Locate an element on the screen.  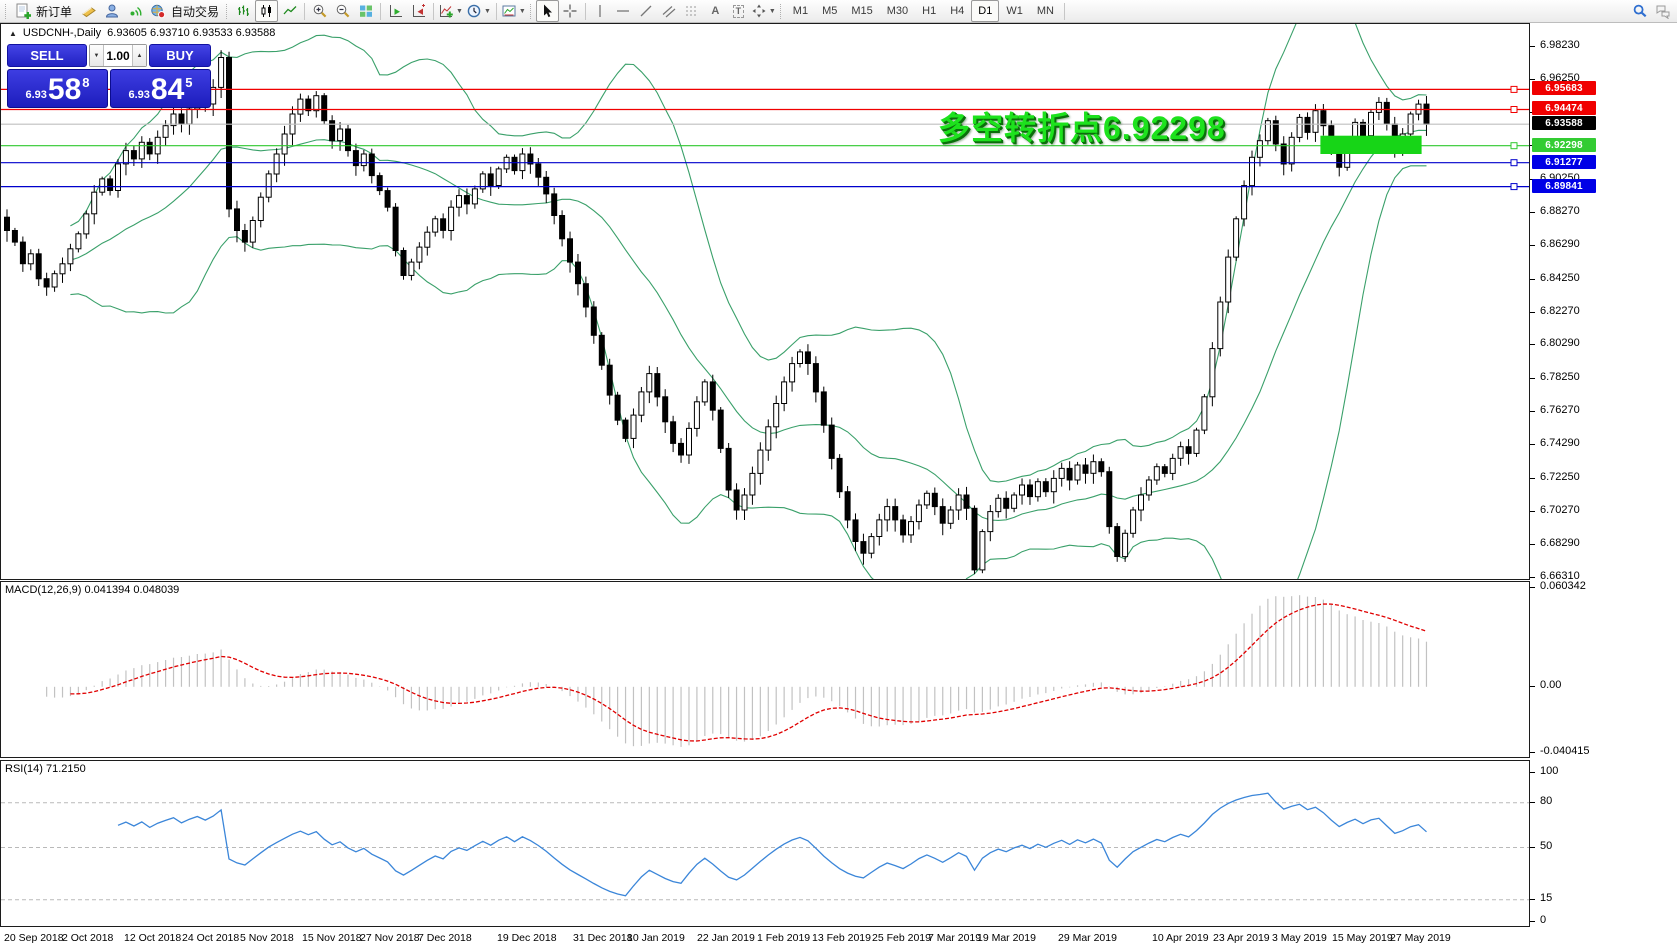
zoom-in-button is located at coordinates (319, 11).